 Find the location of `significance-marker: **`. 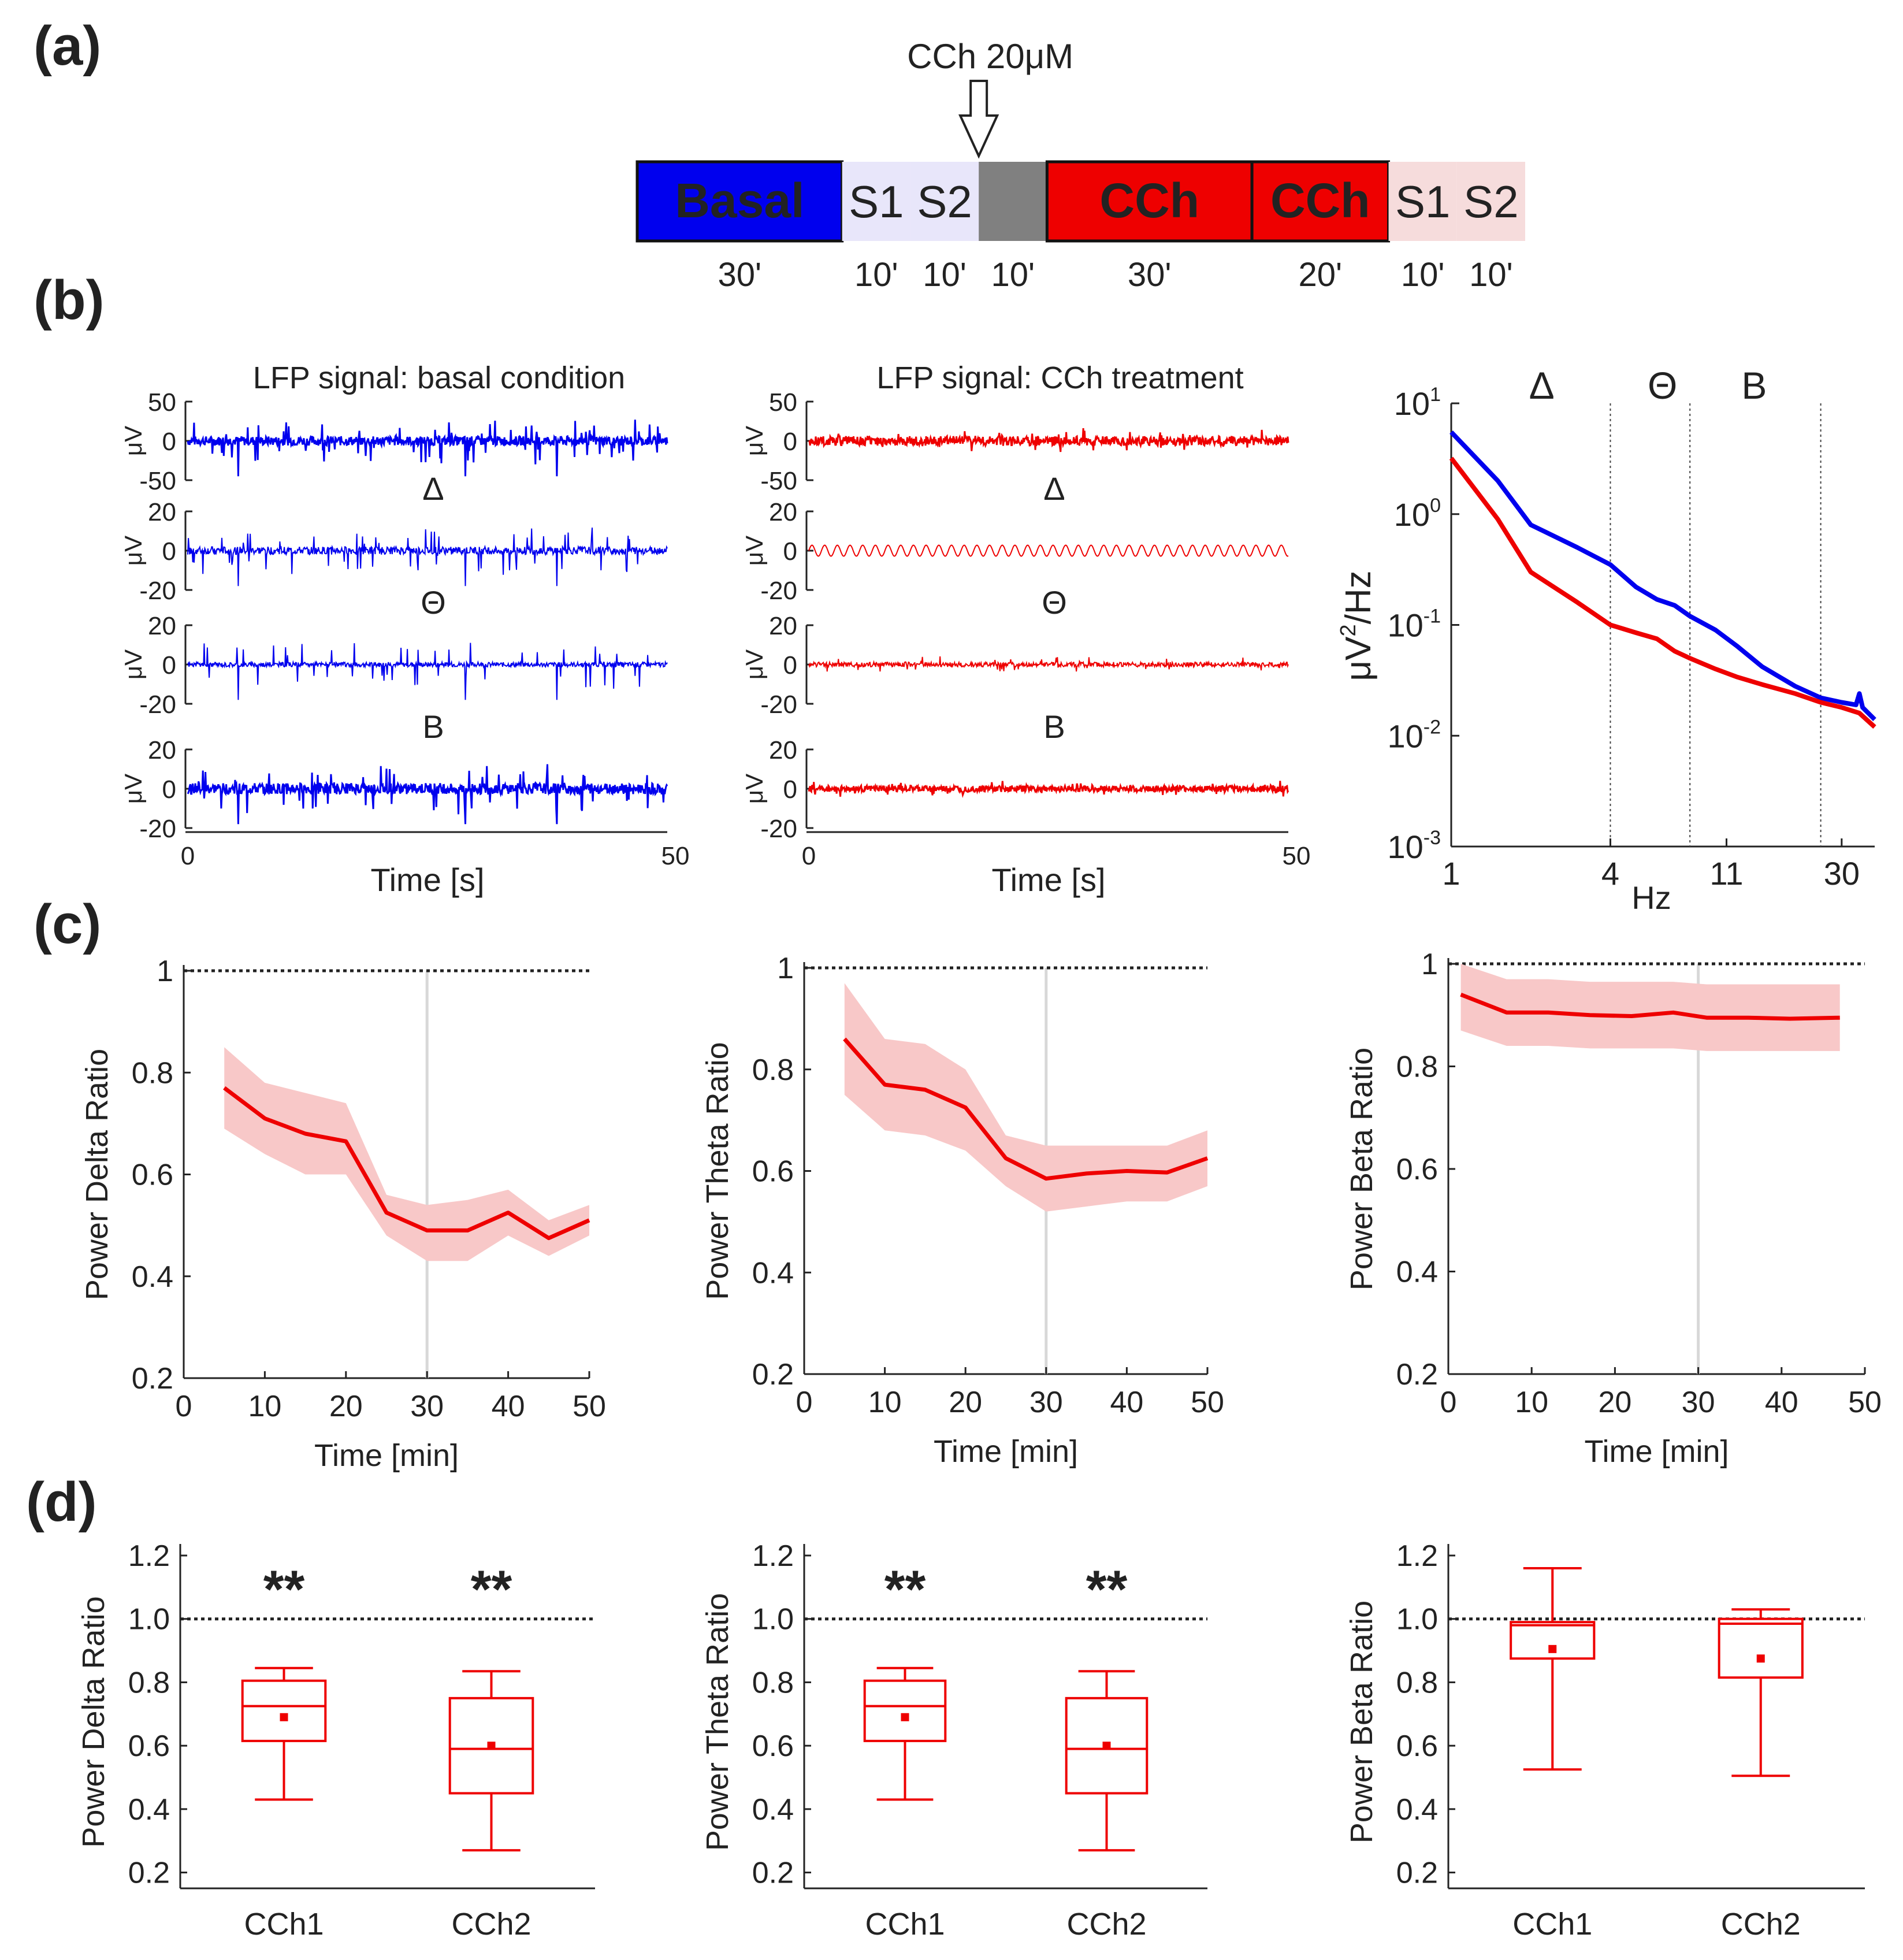

significance-marker: ** is located at coordinates (1107, 1589).